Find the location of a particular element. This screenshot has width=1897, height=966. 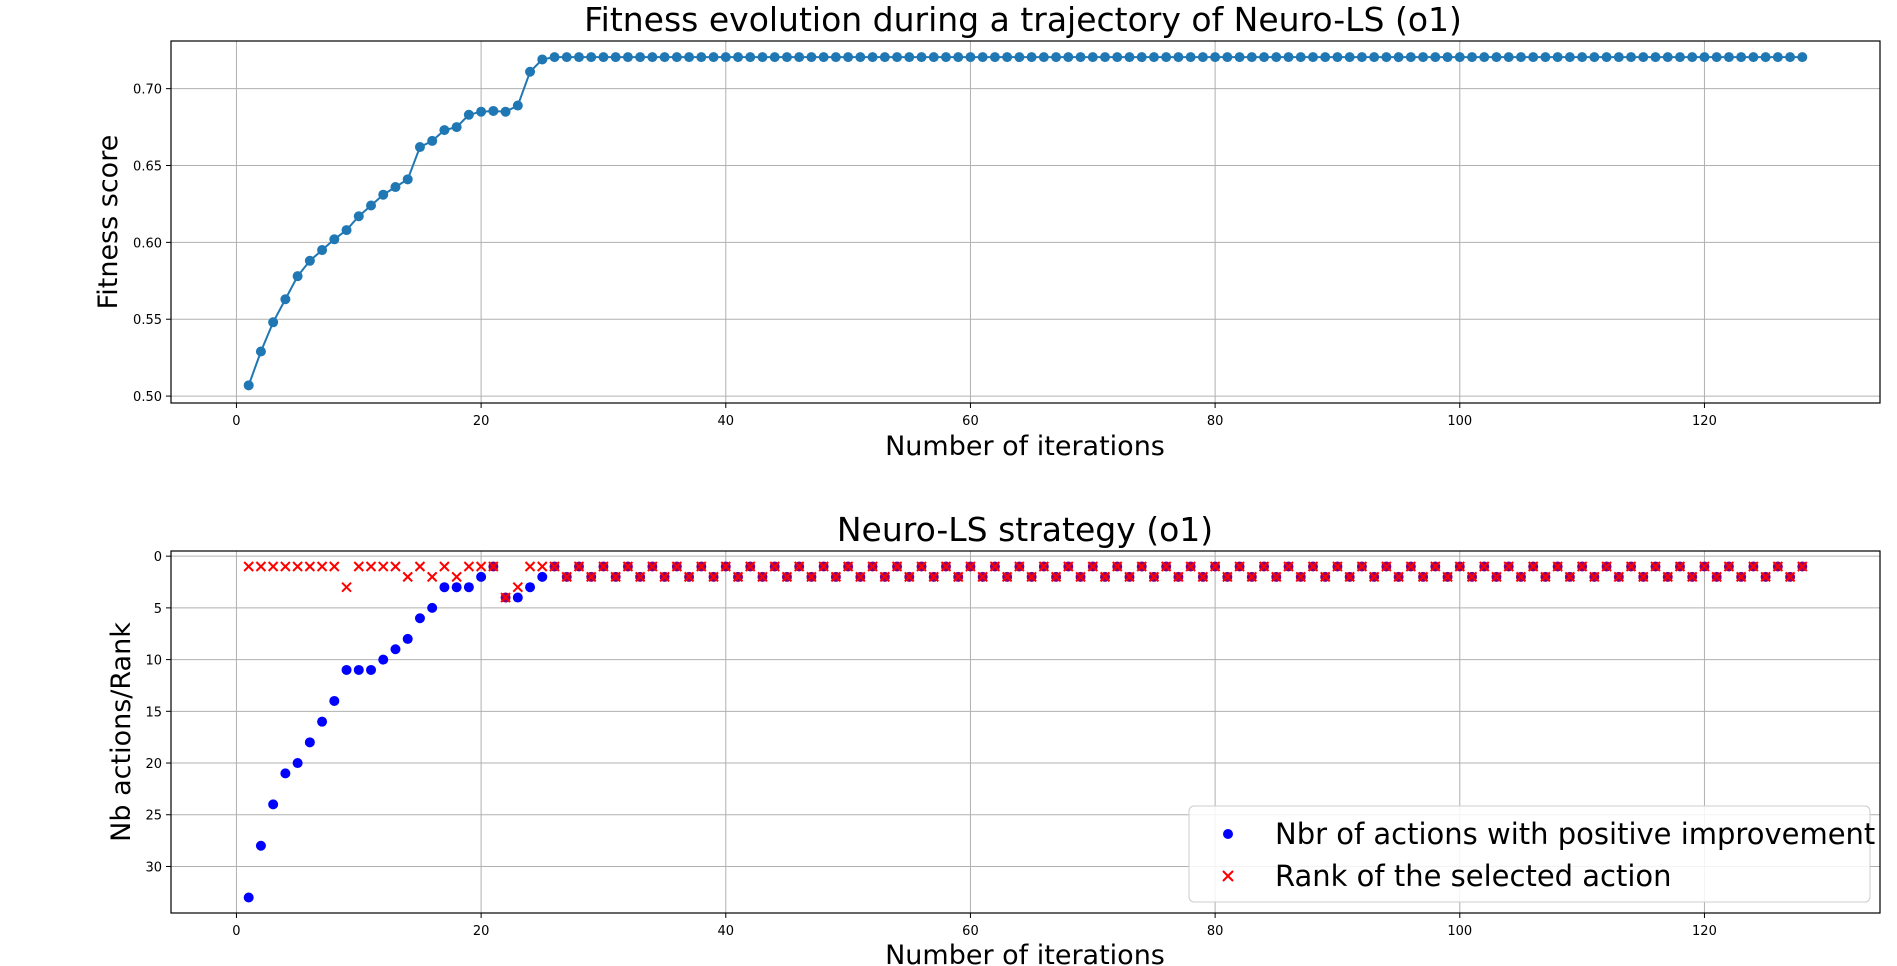

fitness-ytick-label: 0.70 is located at coordinates (147, 90).